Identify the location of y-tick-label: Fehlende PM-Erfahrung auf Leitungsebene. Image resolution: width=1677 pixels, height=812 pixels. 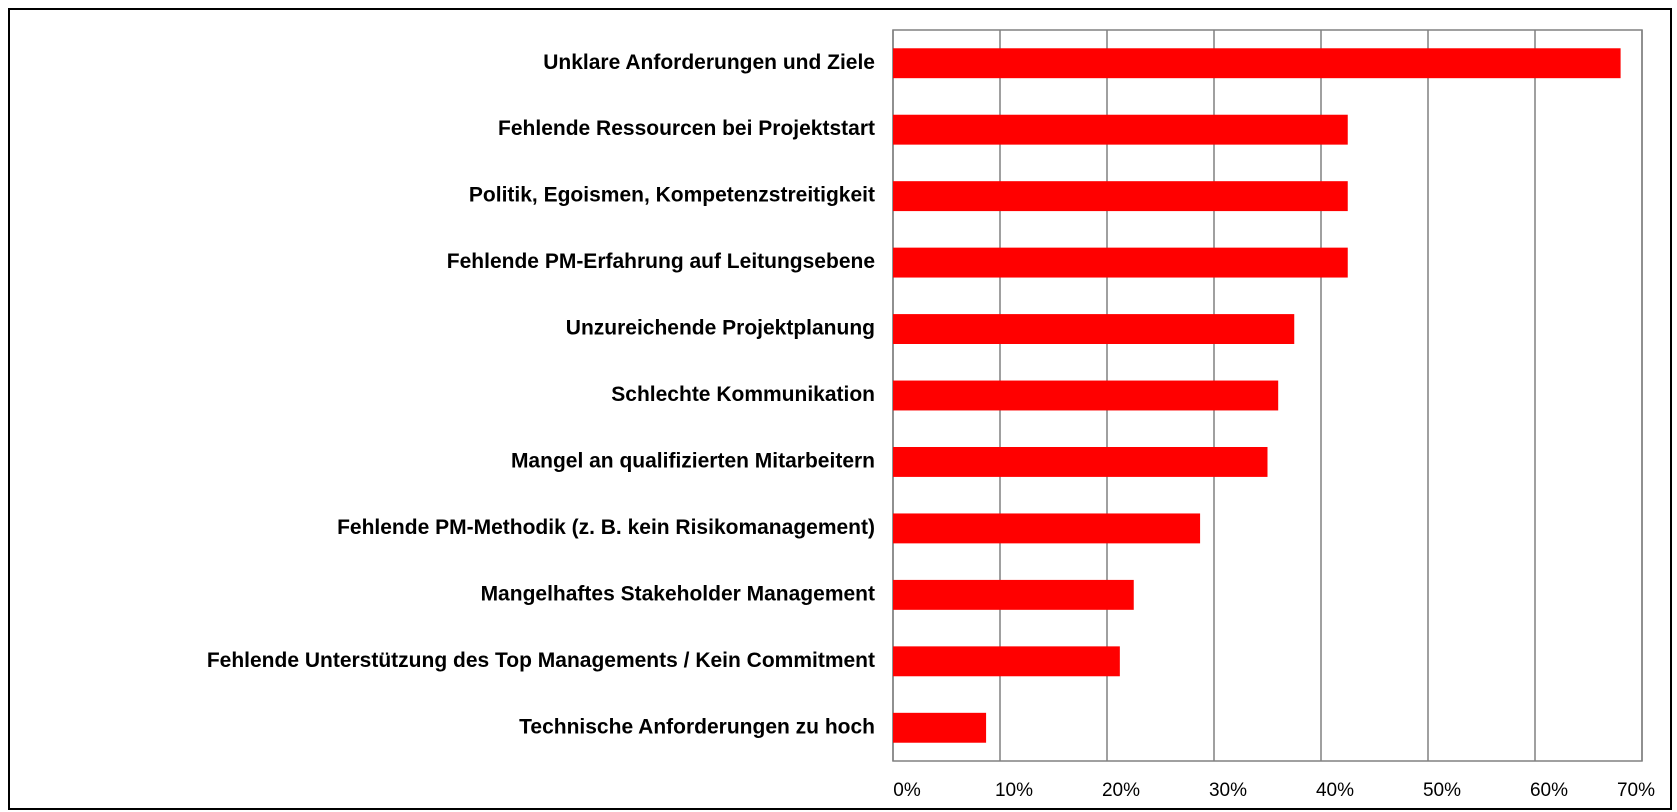
(661, 261).